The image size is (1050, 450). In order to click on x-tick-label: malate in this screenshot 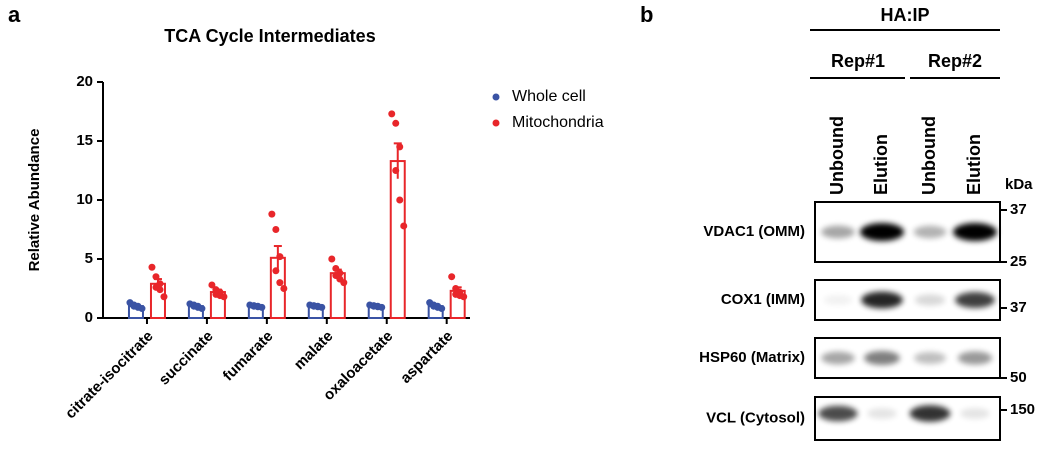, I will do `click(314, 351)`.